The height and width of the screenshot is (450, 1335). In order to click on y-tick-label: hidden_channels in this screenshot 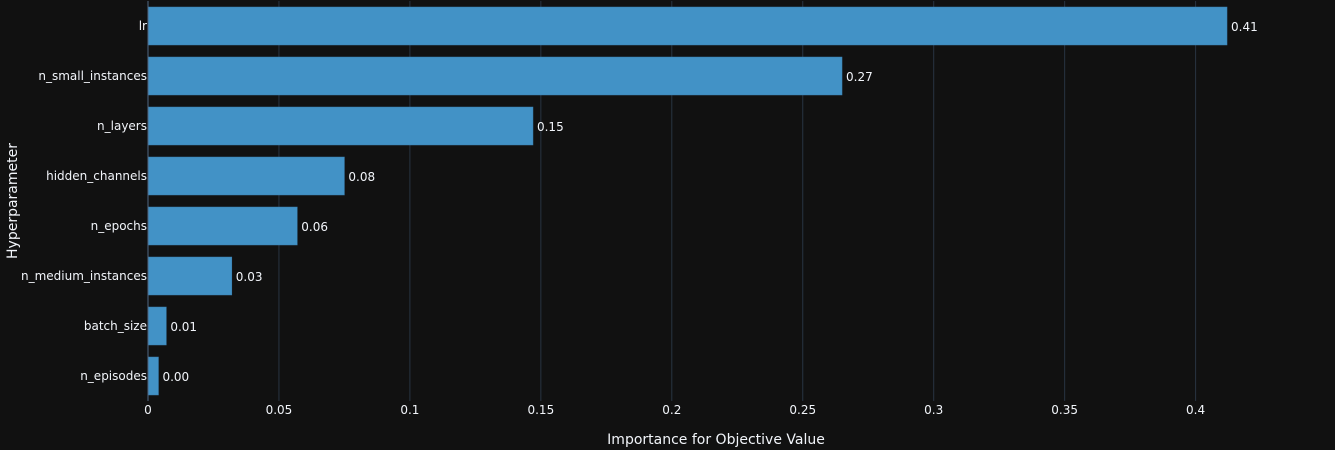, I will do `click(96, 176)`.